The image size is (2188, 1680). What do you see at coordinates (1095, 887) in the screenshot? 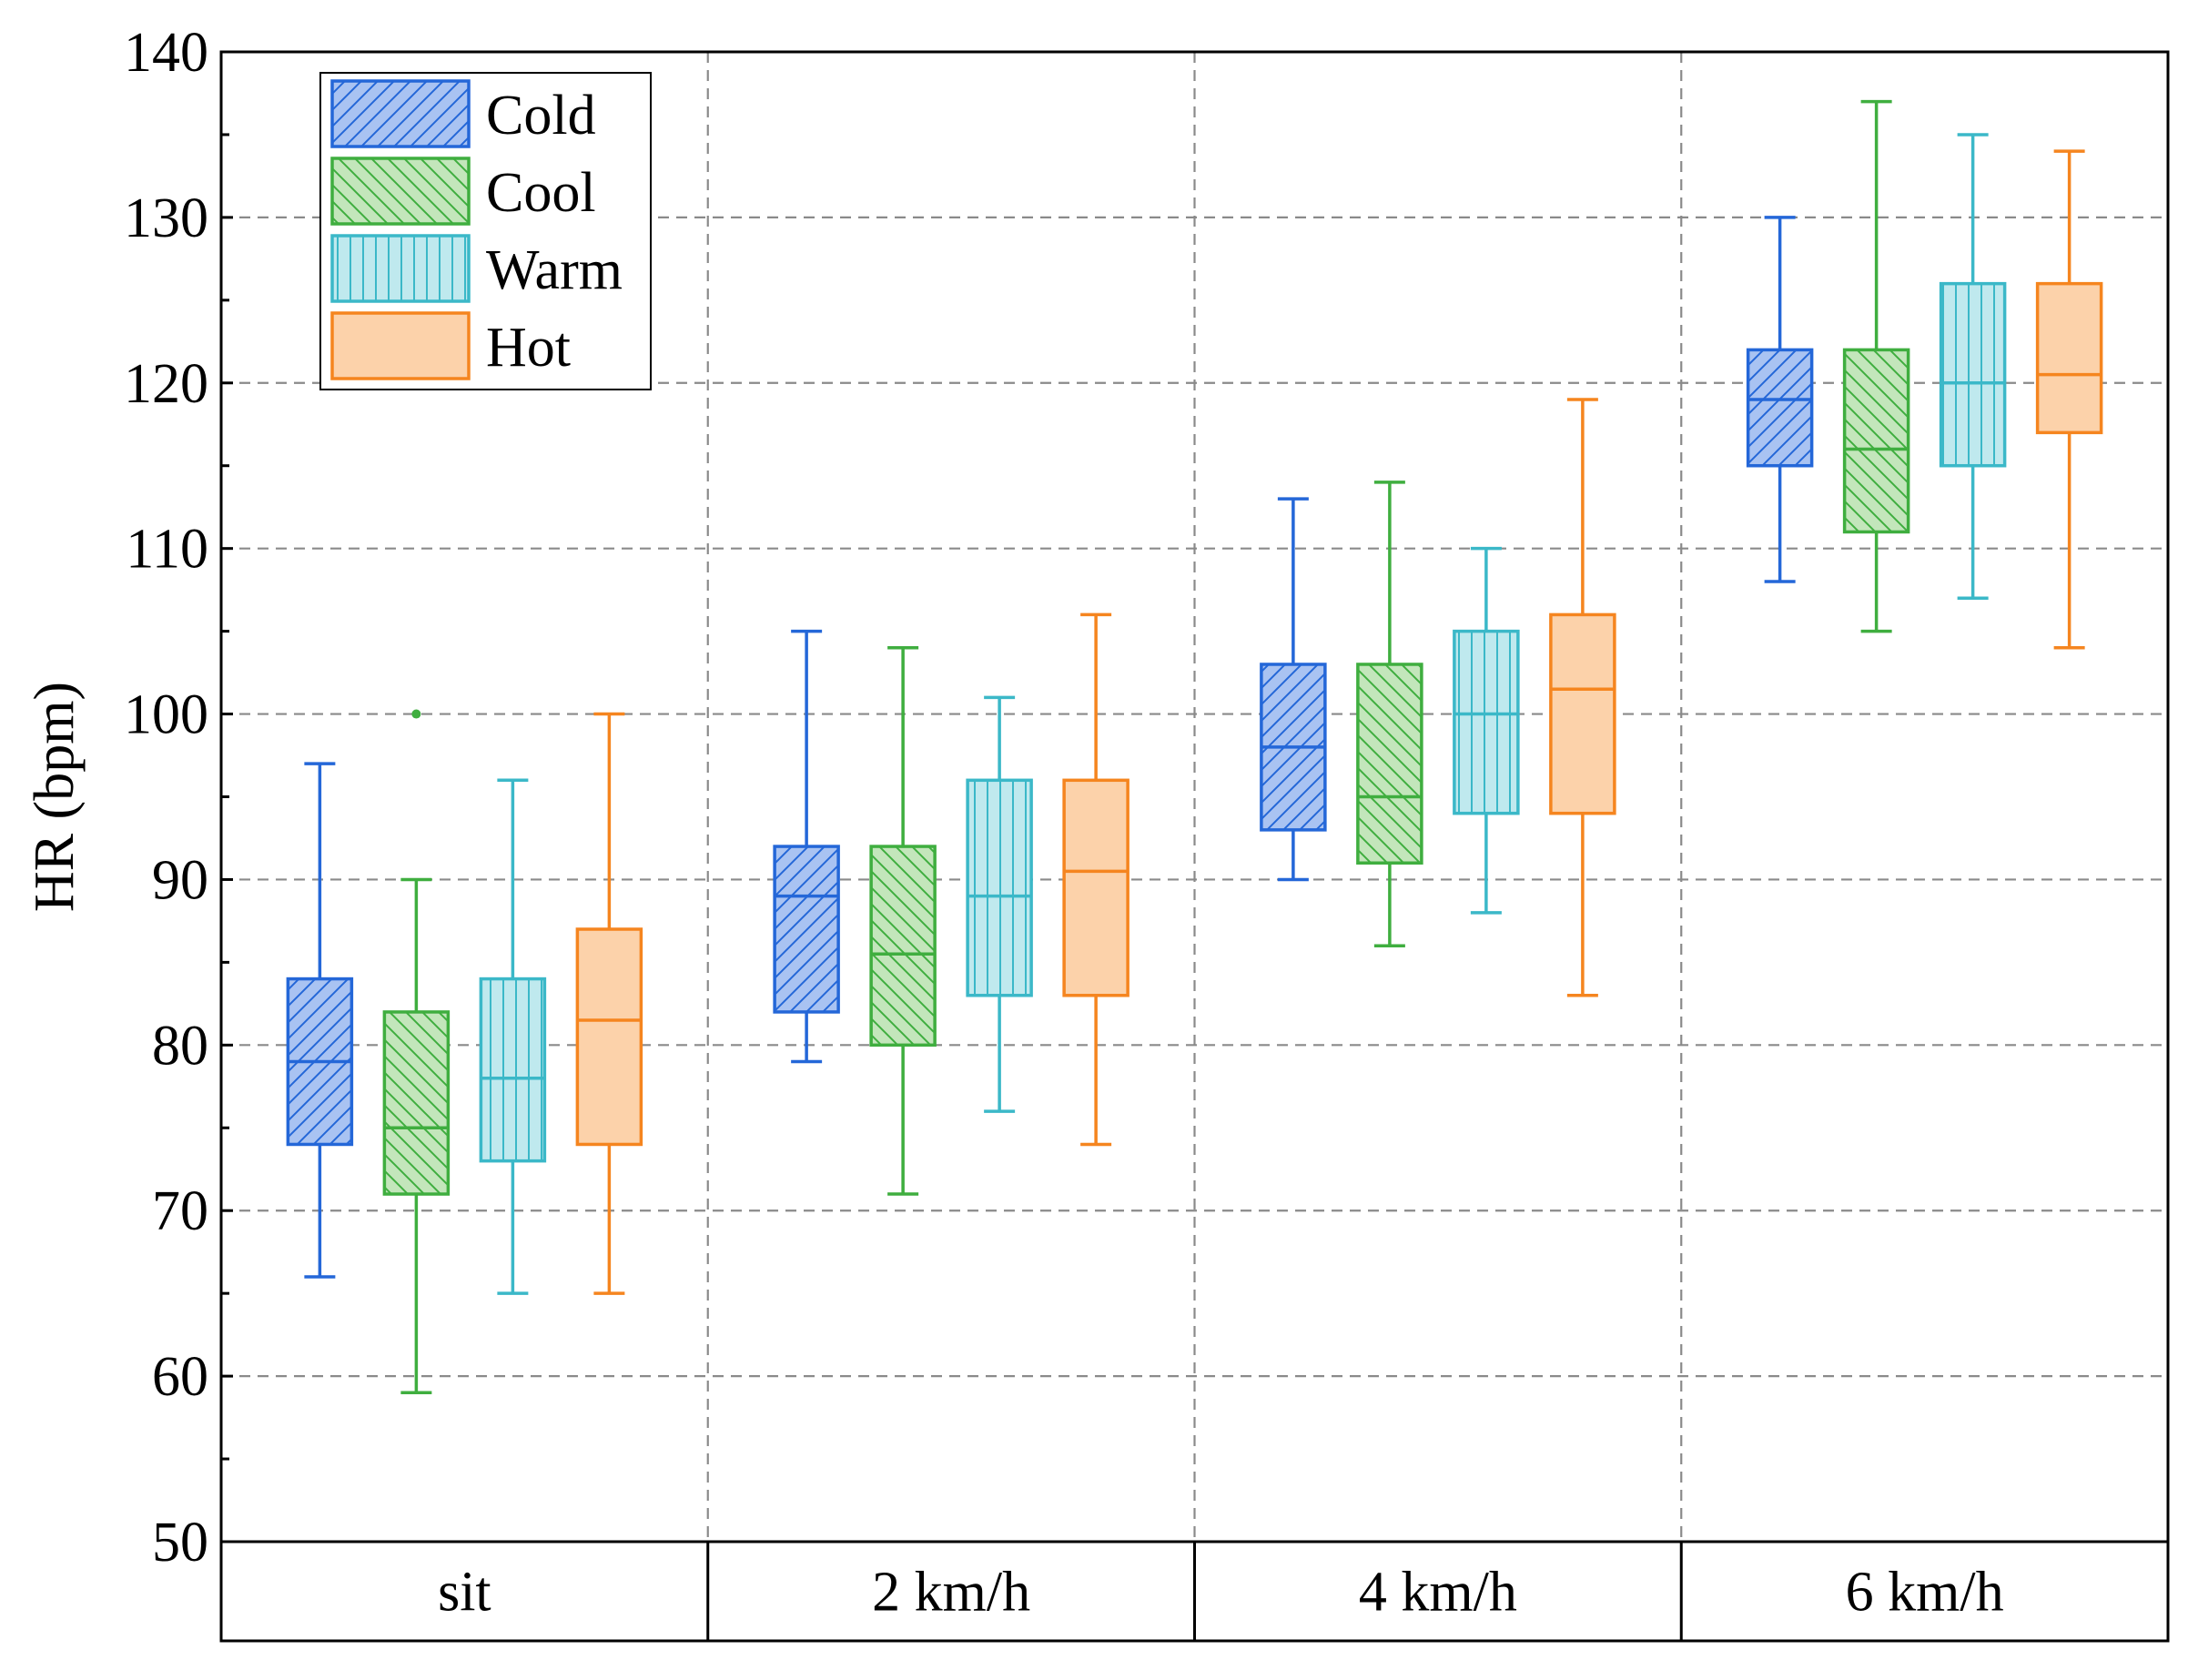
I see `iqr-box-hot-2-km-h` at bounding box center [1095, 887].